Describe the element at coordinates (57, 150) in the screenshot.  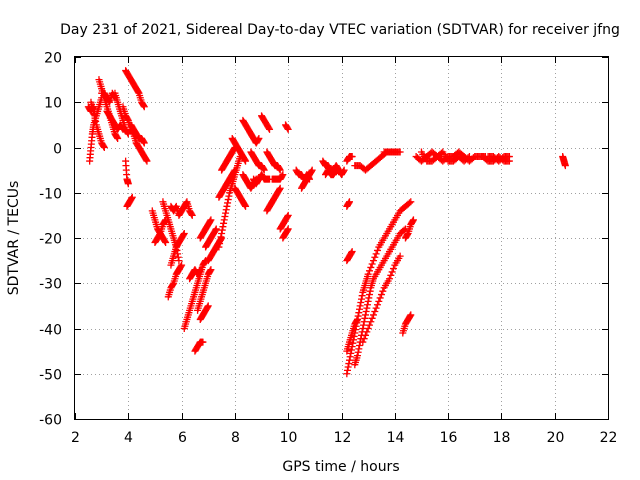
I see `y-tick-label: 0` at that location.